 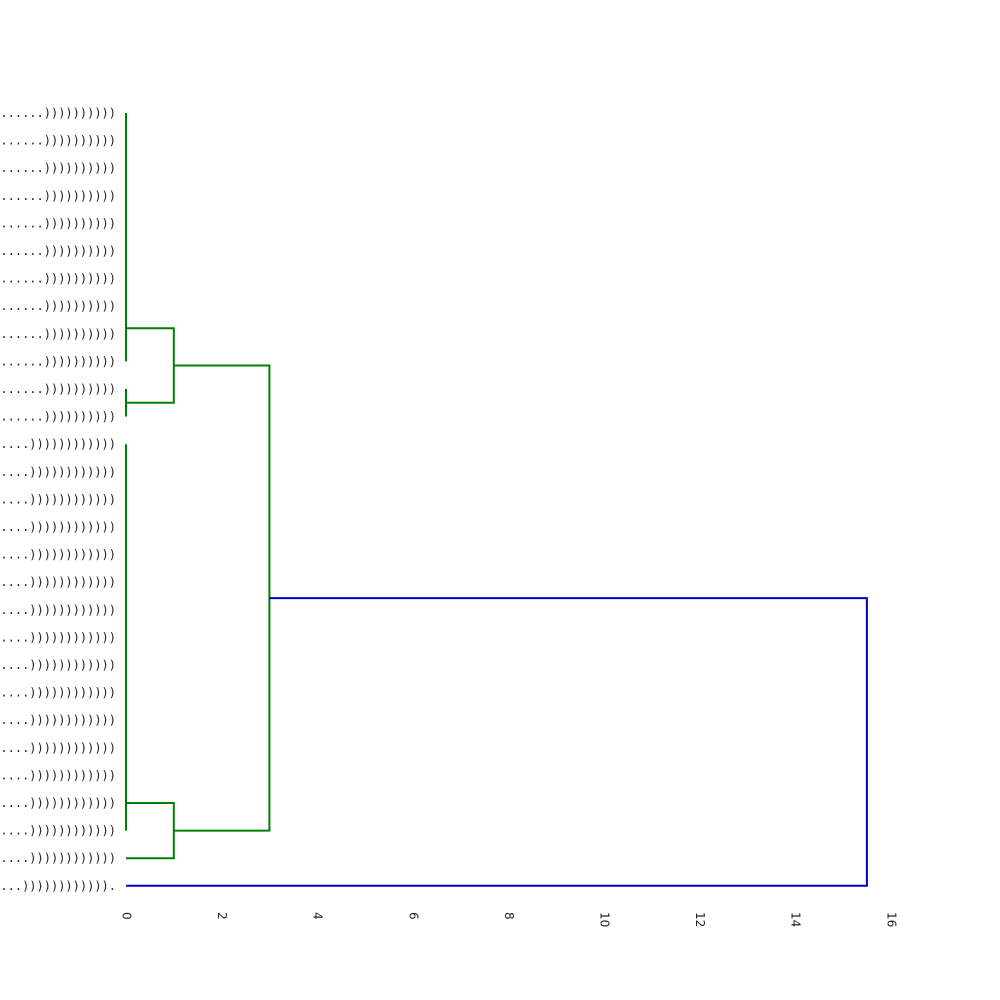 What do you see at coordinates (150, 831) in the screenshot?
I see `merge-cd-link` at bounding box center [150, 831].